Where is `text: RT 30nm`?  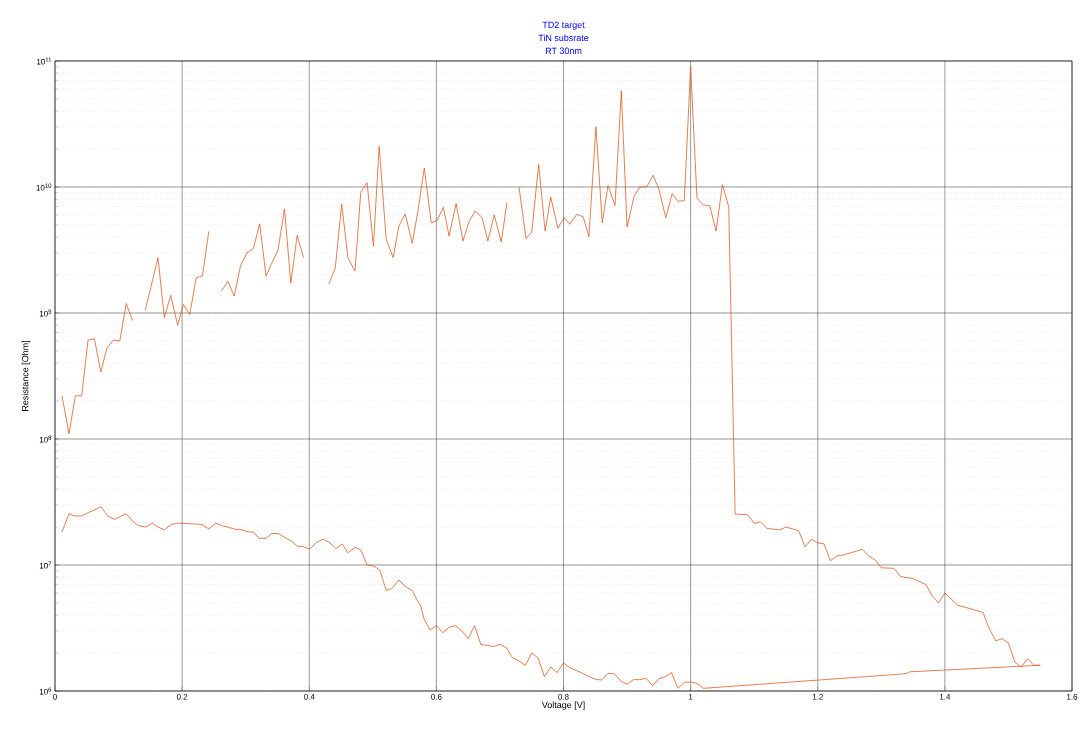
text: RT 30nm is located at coordinates (563, 50).